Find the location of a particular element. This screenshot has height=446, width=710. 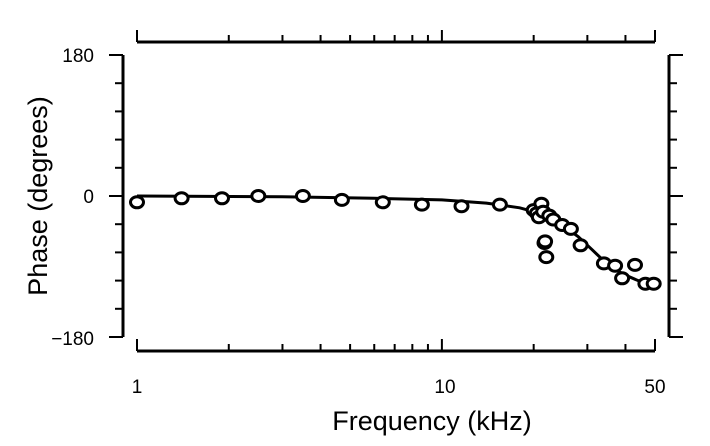

x-tick-label-10: 10 is located at coordinates (444, 387).